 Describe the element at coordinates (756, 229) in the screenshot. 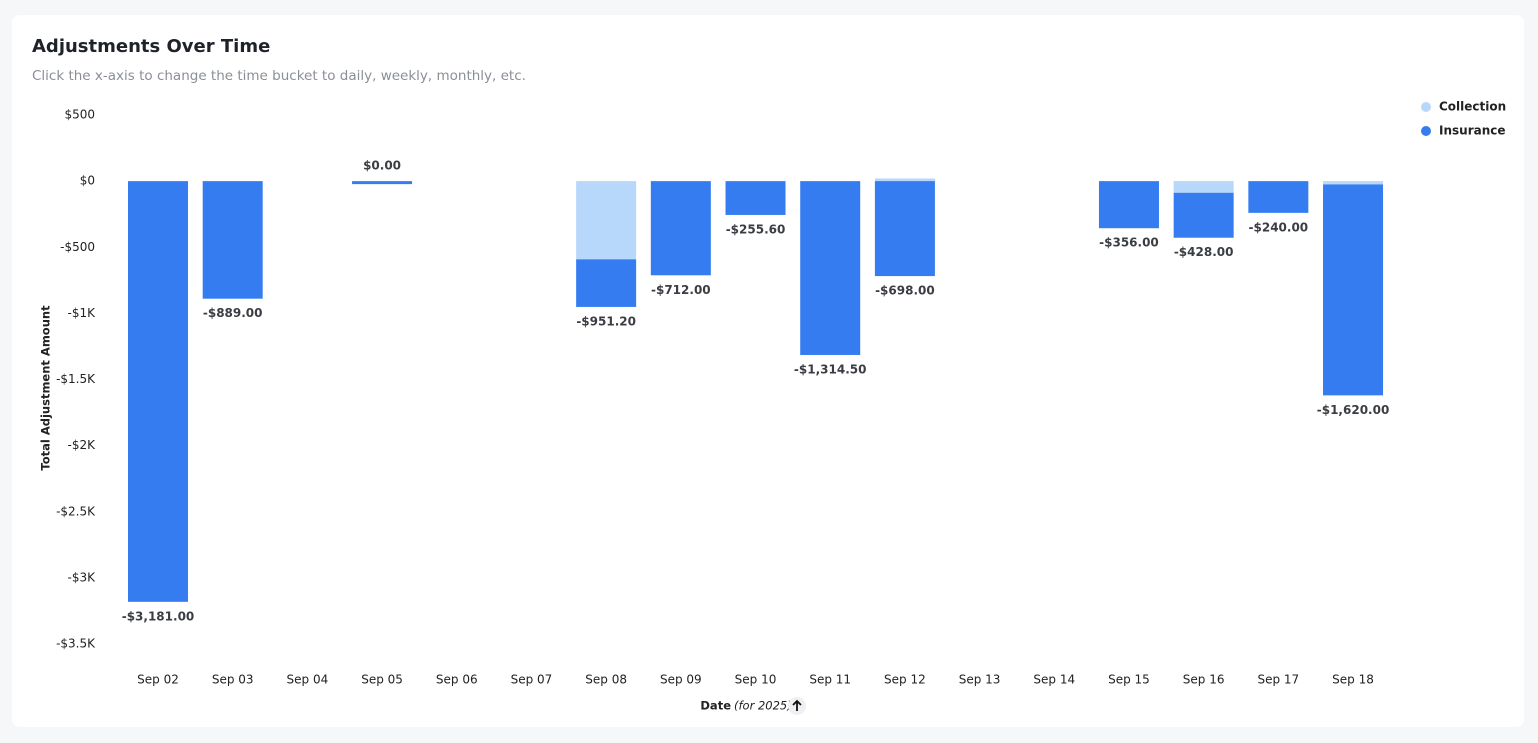

I see `total-label: -$255.60` at that location.